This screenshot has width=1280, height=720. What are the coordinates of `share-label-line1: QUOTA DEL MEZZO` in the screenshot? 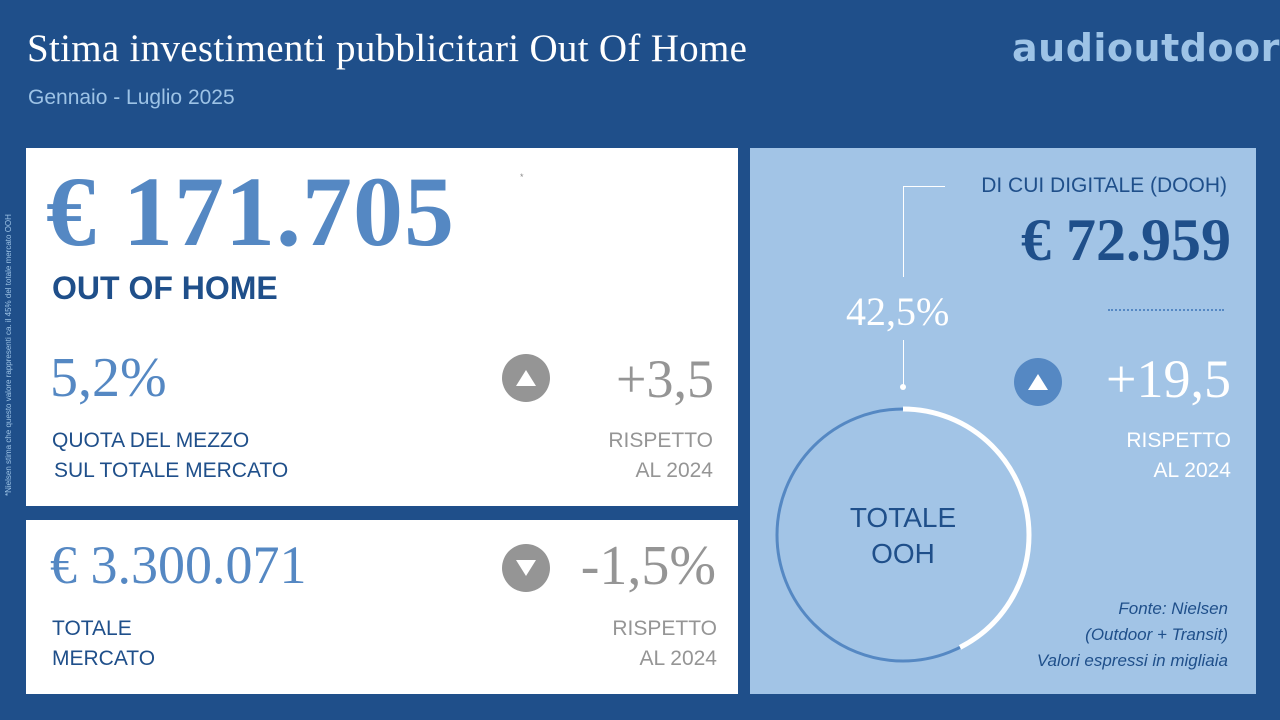 It's located at (151, 440).